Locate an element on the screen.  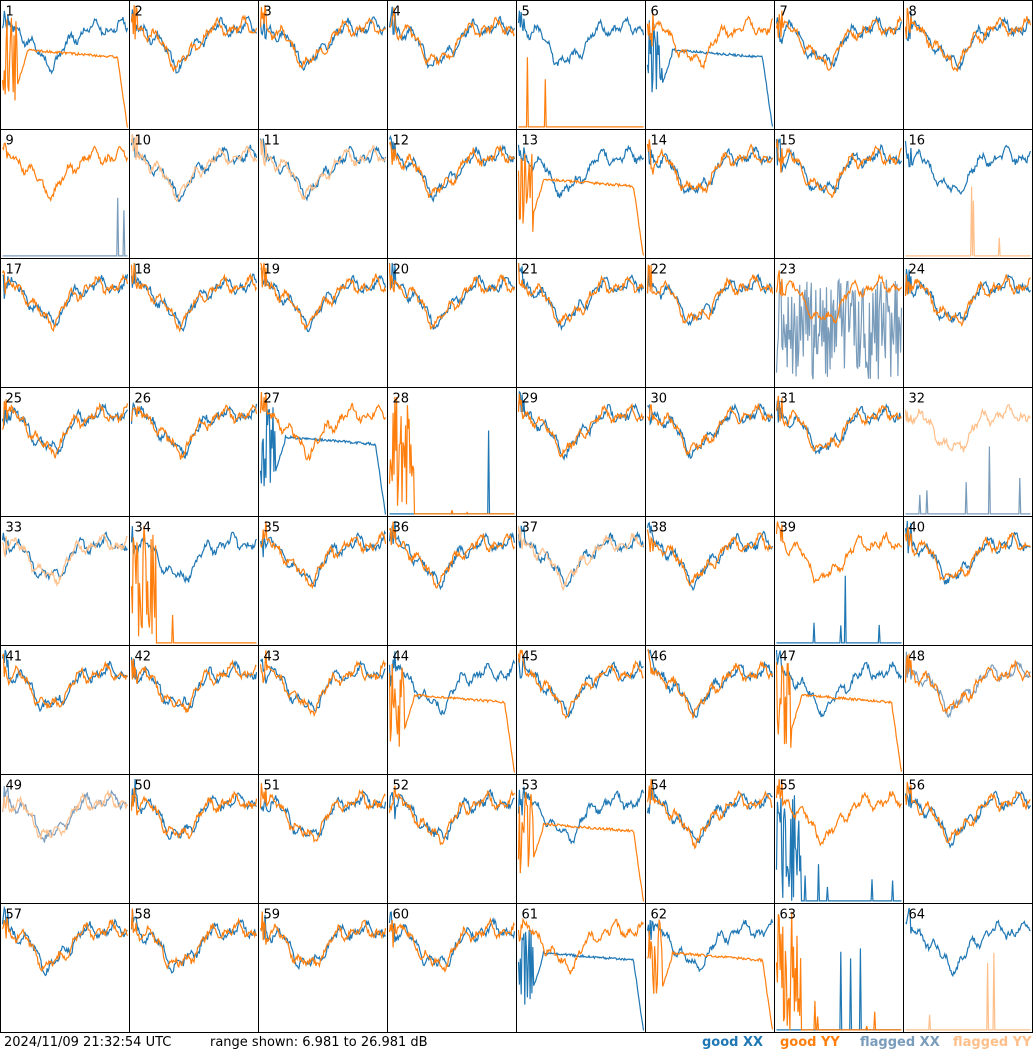
legend-good-xx: good XX is located at coordinates (733, 1042).